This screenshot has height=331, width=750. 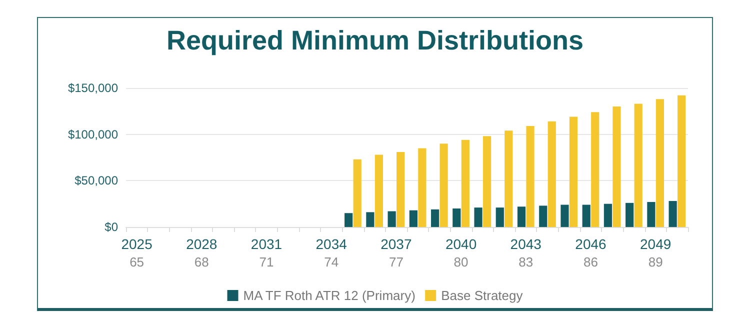 What do you see at coordinates (93, 88) in the screenshot?
I see `y-tick-label: $150,000` at bounding box center [93, 88].